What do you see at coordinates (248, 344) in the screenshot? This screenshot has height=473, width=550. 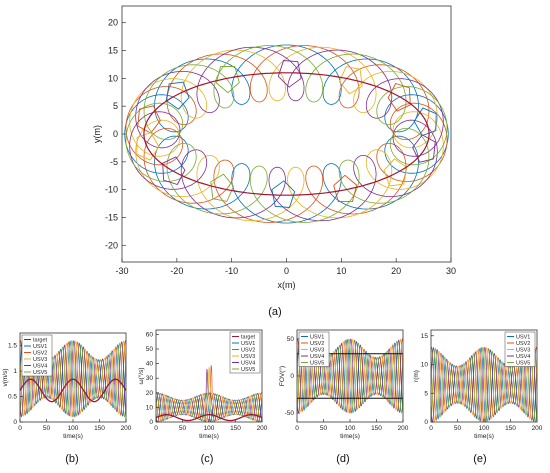 I see `legend-entry: USV1` at bounding box center [248, 344].